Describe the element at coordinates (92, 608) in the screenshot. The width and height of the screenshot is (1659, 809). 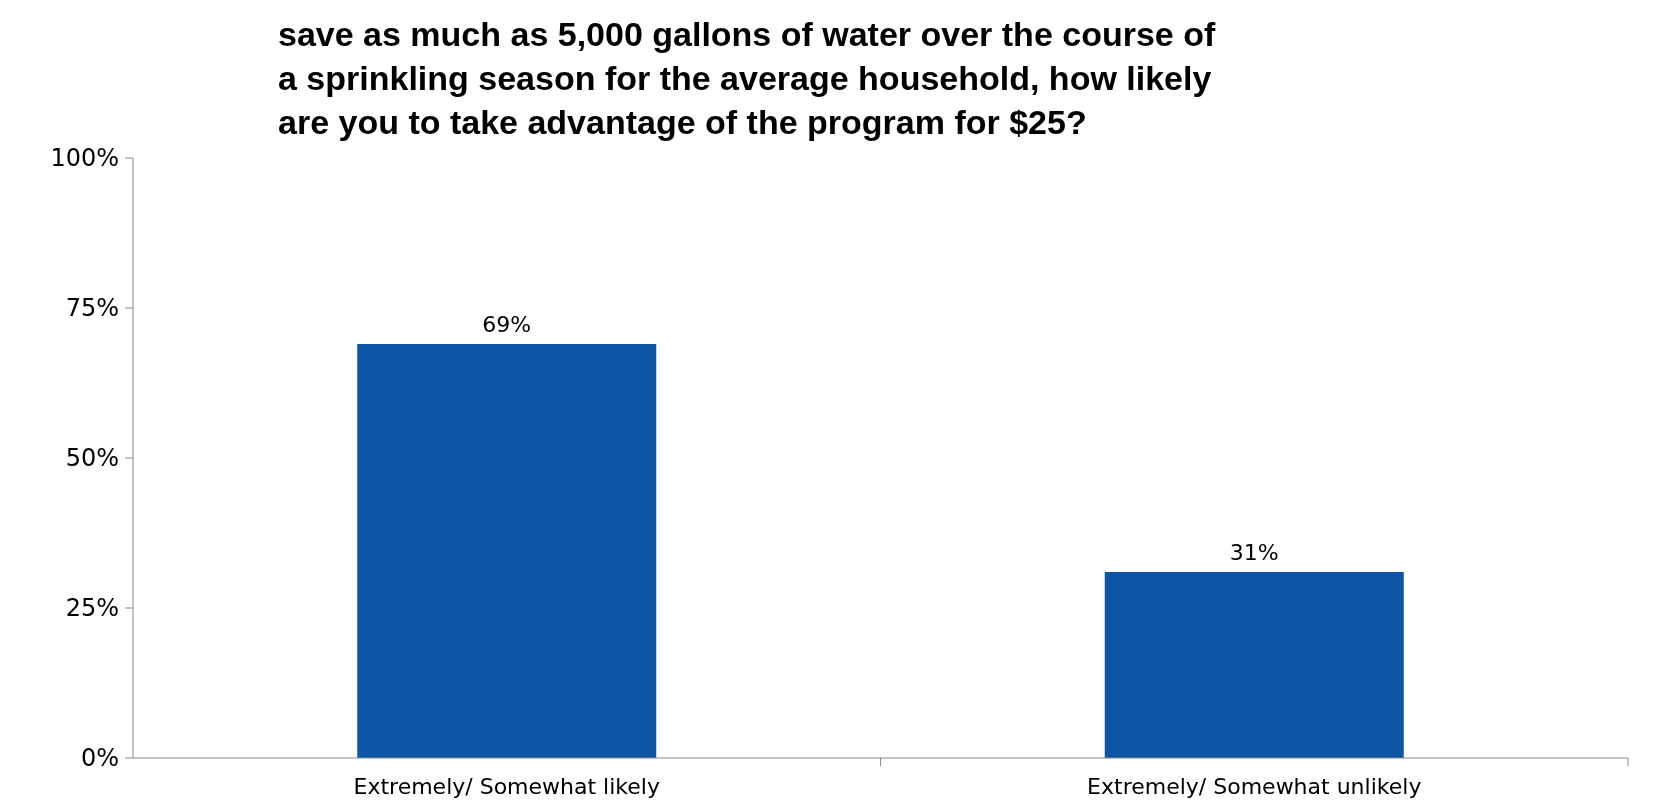
I see `y-tick-label: 25%` at that location.